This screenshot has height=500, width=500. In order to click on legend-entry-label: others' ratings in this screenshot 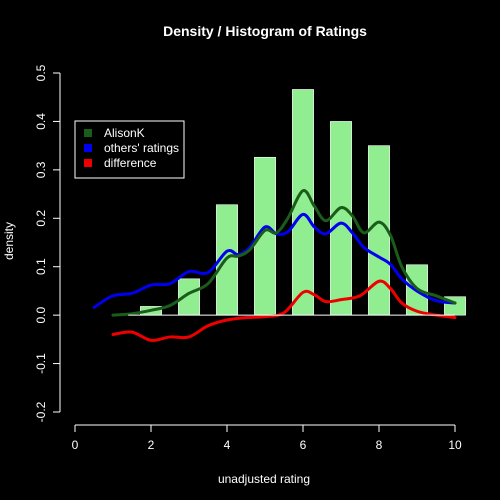, I will do `click(141, 148)`.